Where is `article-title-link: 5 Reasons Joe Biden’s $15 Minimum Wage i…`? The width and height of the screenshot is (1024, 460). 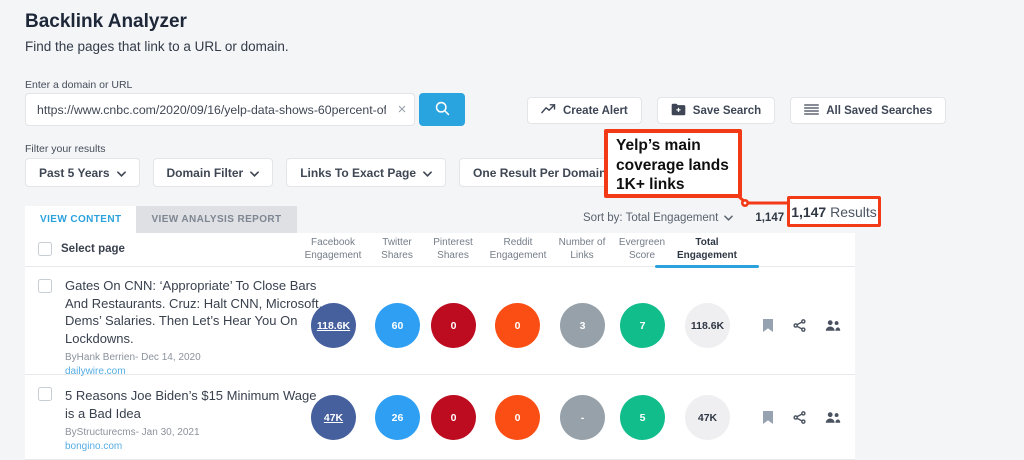
article-title-link: 5 Reasons Joe Biden’s $15 Minimum Wage i… is located at coordinates (191, 404).